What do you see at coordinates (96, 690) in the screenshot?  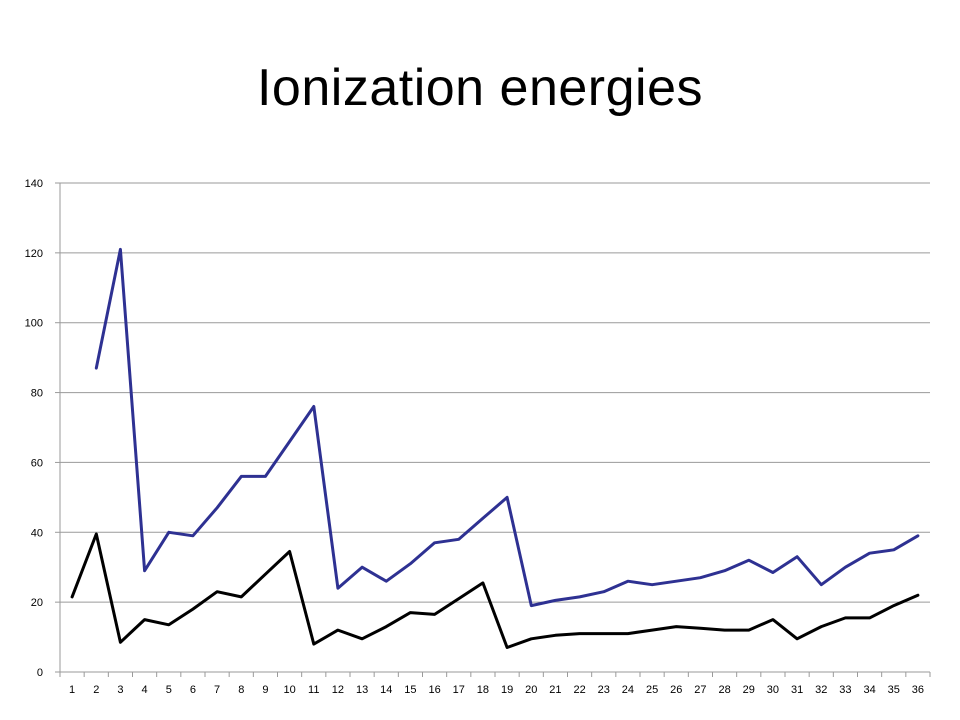 I see `x-tick-label: 2` at bounding box center [96, 690].